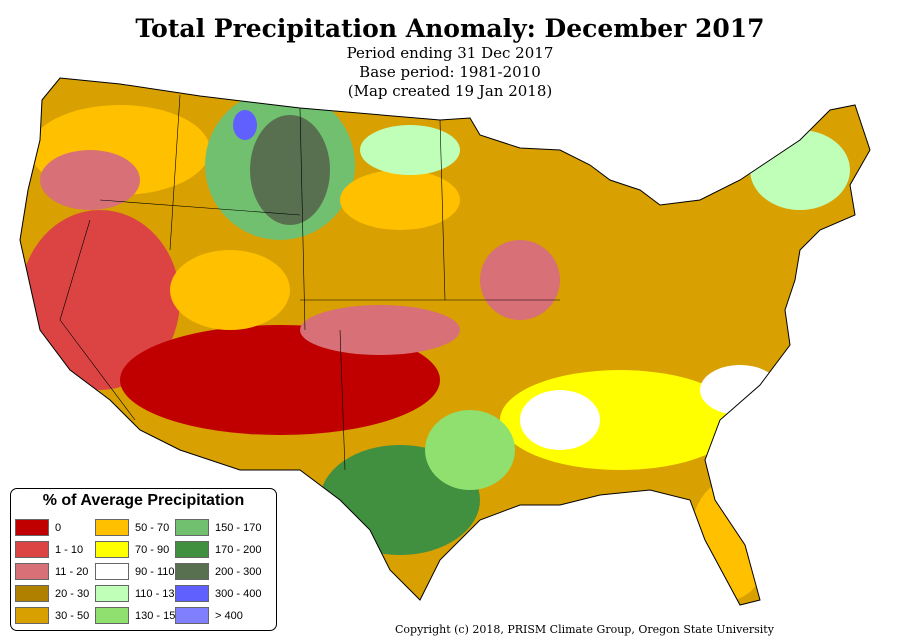  I want to click on legend-item: 110 - 130, so click(138, 593).